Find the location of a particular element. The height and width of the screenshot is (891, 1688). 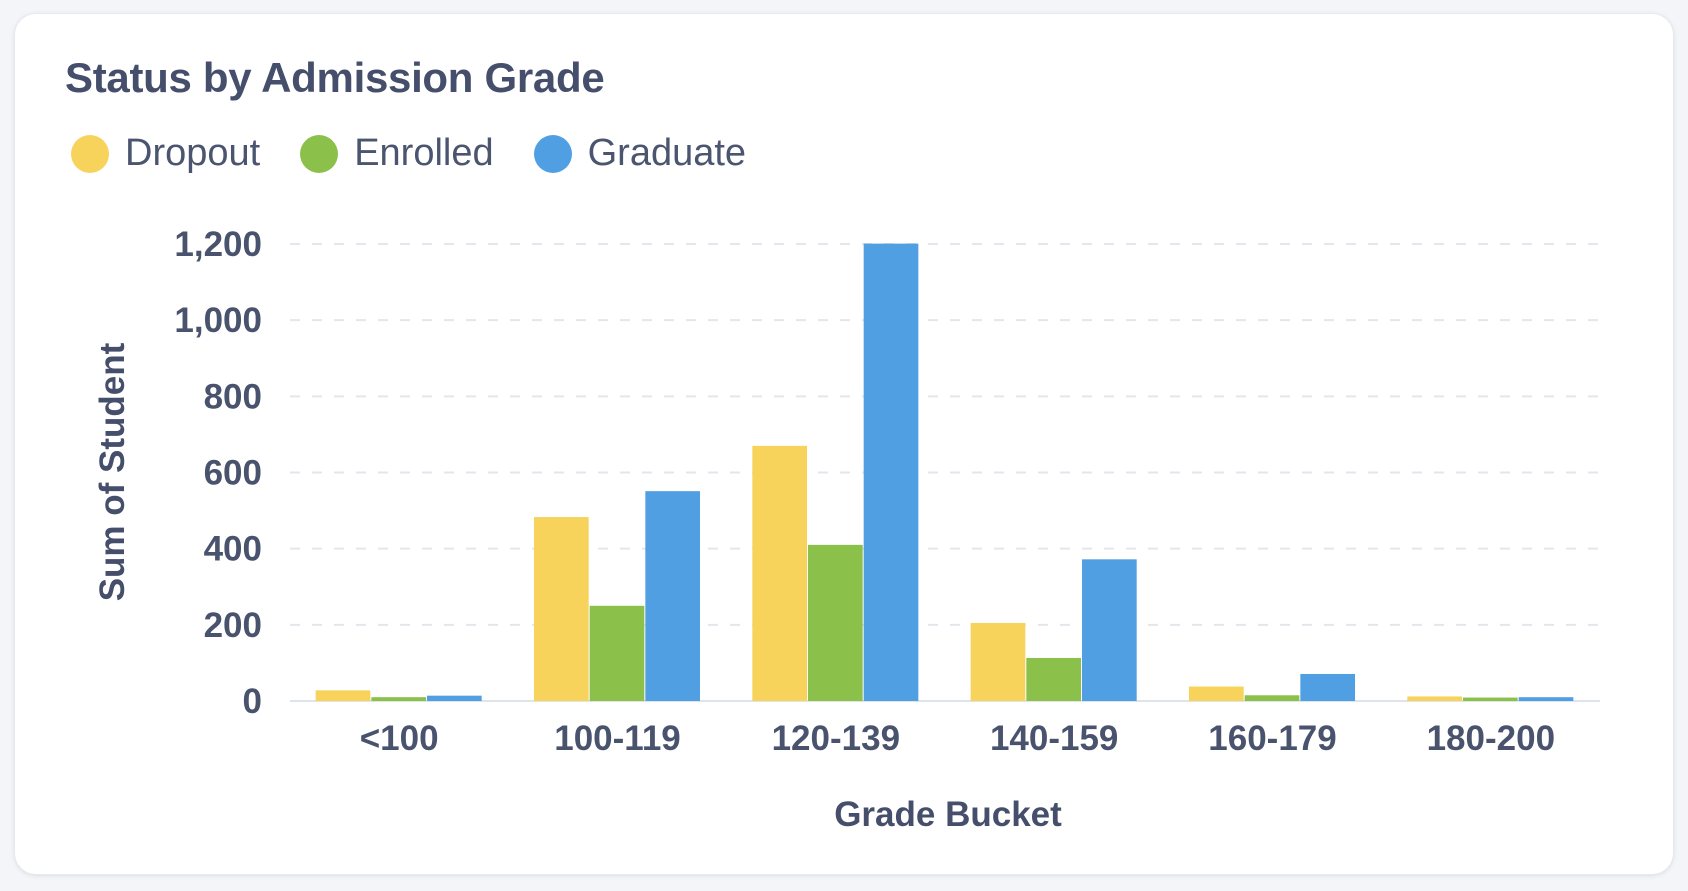

y-tick-label: 600 is located at coordinates (233, 473).